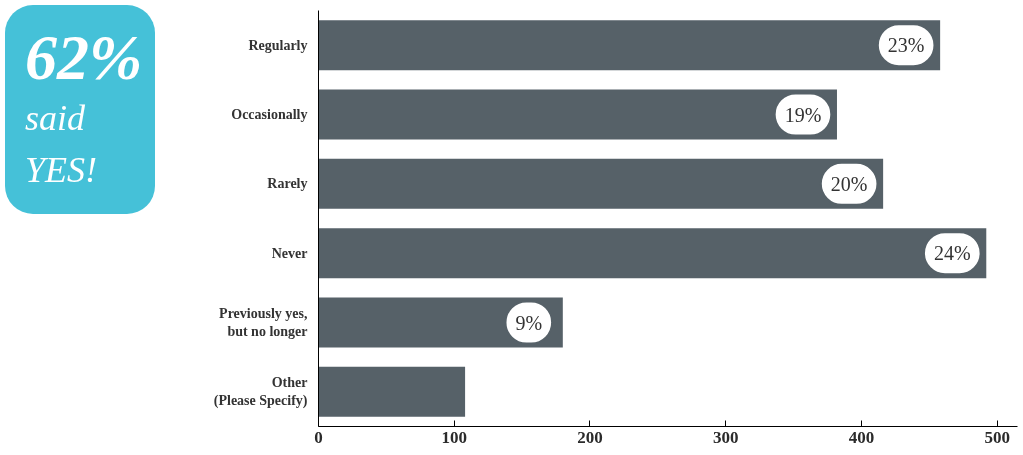 This screenshot has width=1023, height=455. Describe the element at coordinates (454, 437) in the screenshot. I see `x-tick-label: 100` at that location.